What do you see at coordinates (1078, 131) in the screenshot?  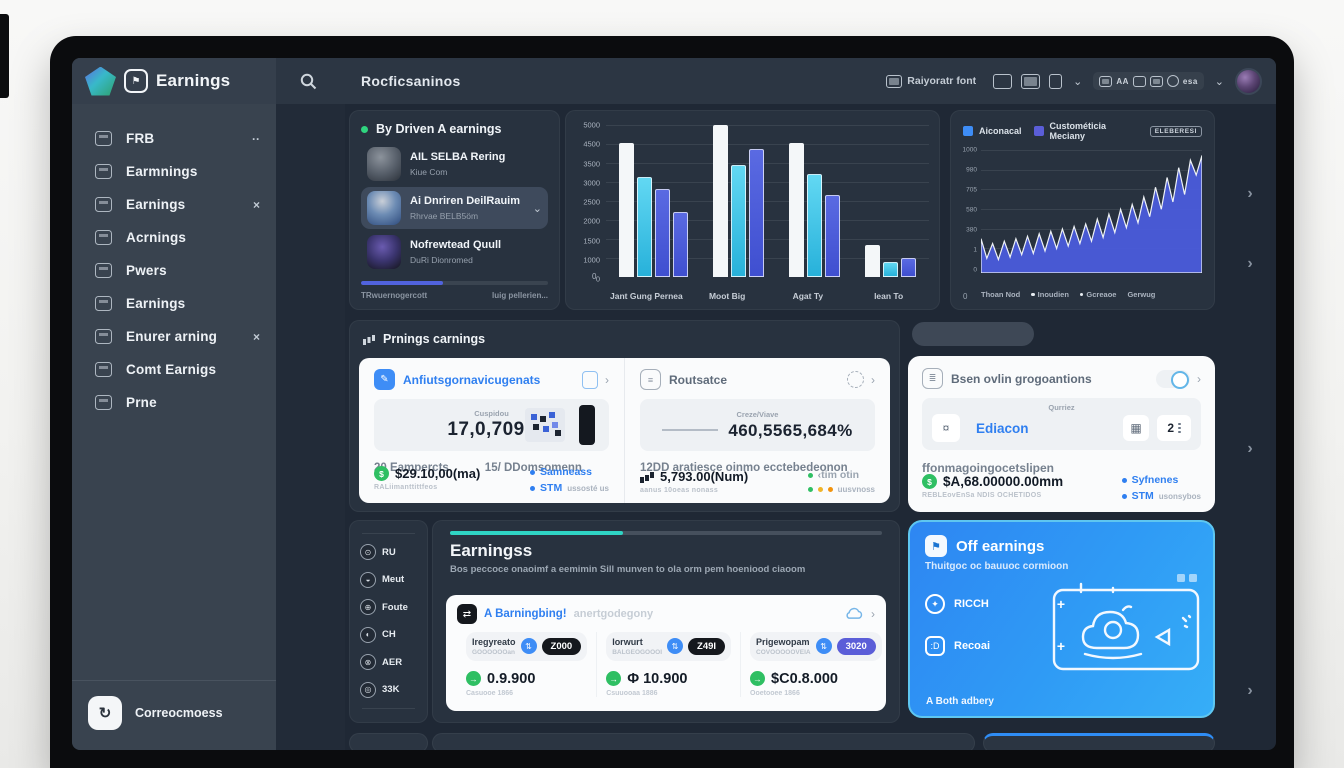 I see `legend-b-label: Custométicia Meciany` at bounding box center [1078, 131].